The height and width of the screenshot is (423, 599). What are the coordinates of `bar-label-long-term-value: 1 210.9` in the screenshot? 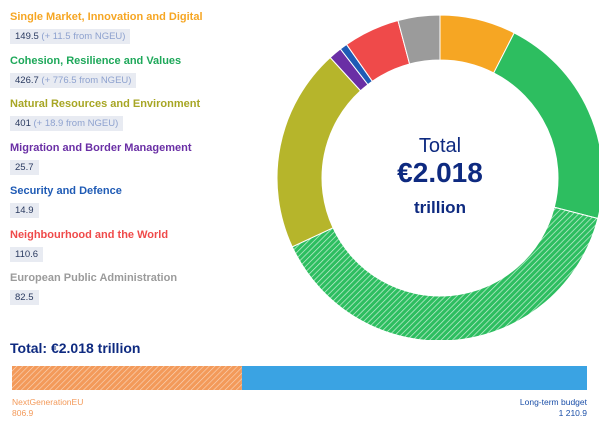 It's located at (572, 413).